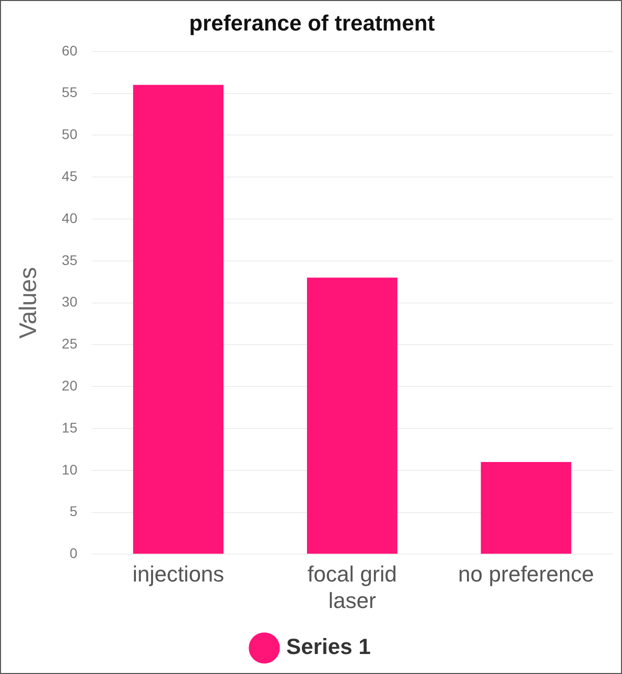 The width and height of the screenshot is (622, 674). Describe the element at coordinates (70, 176) in the screenshot. I see `y-tick-label: 45` at that location.